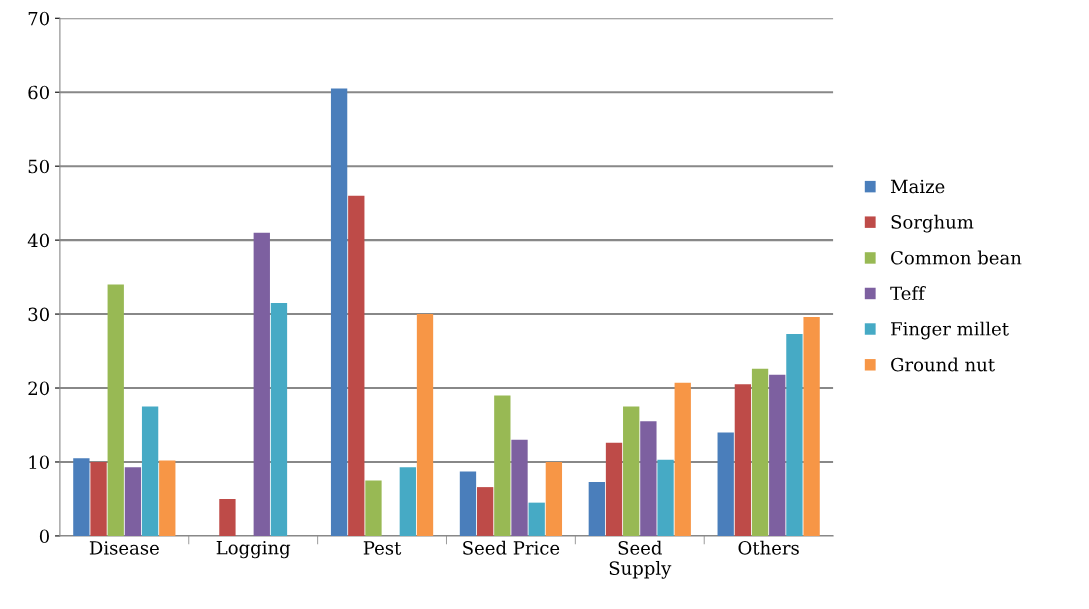  I want to click on y-tick-label: 0, so click(44, 536).